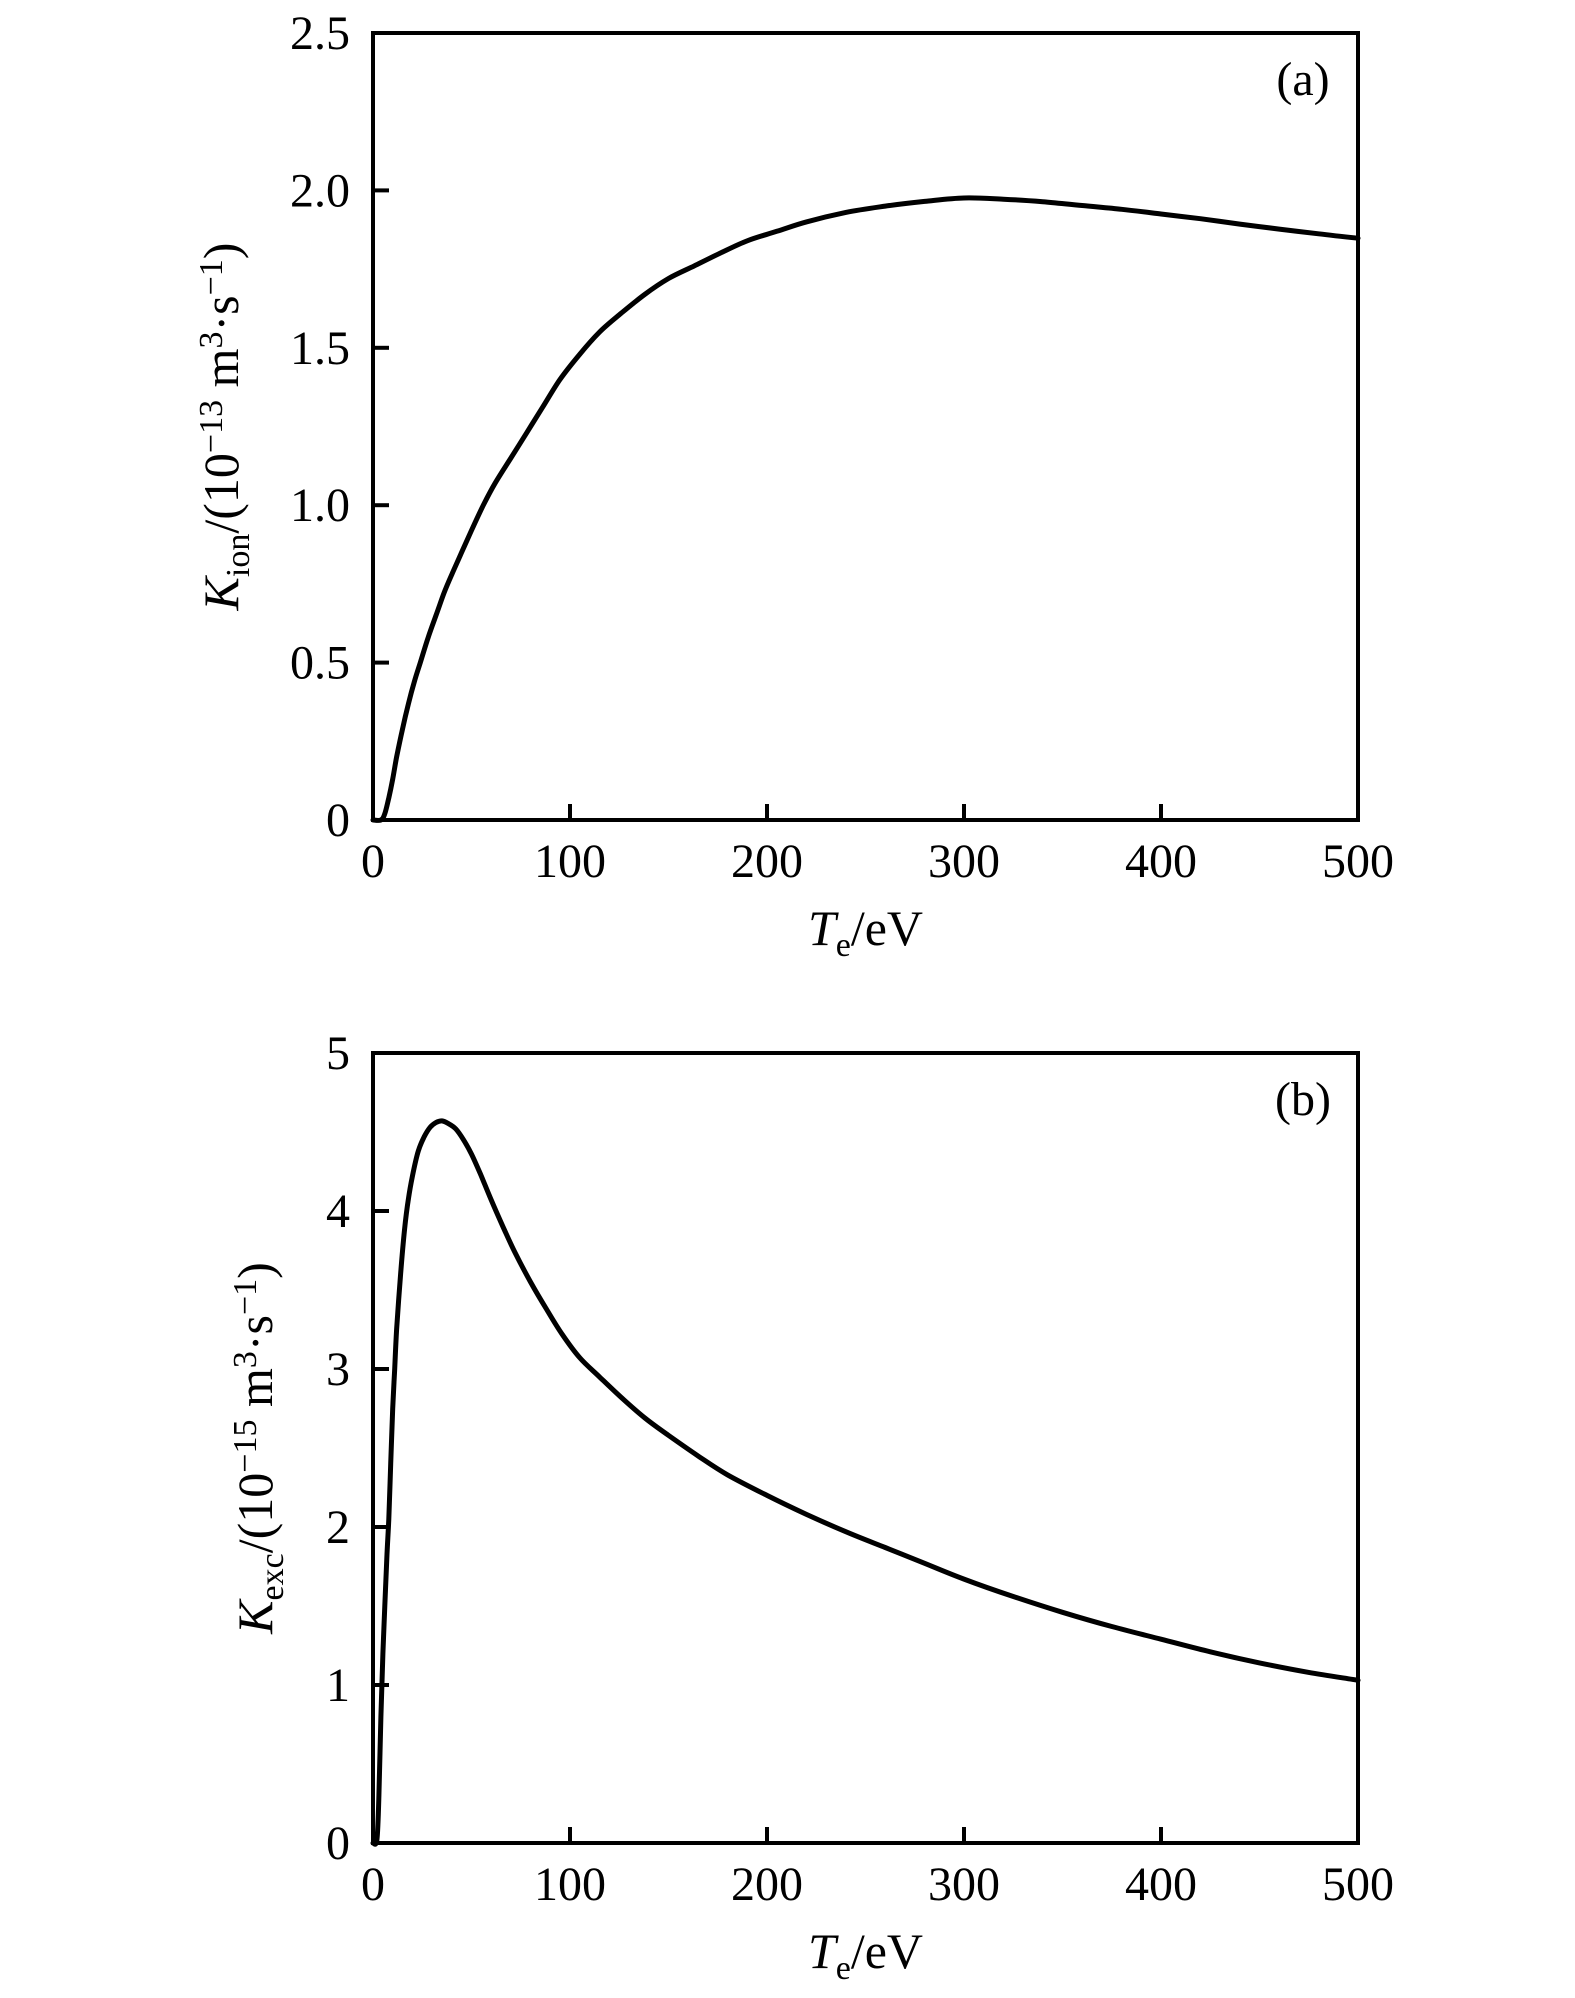  What do you see at coordinates (272, 1576) in the screenshot?
I see `label-part: exc` at bounding box center [272, 1576].